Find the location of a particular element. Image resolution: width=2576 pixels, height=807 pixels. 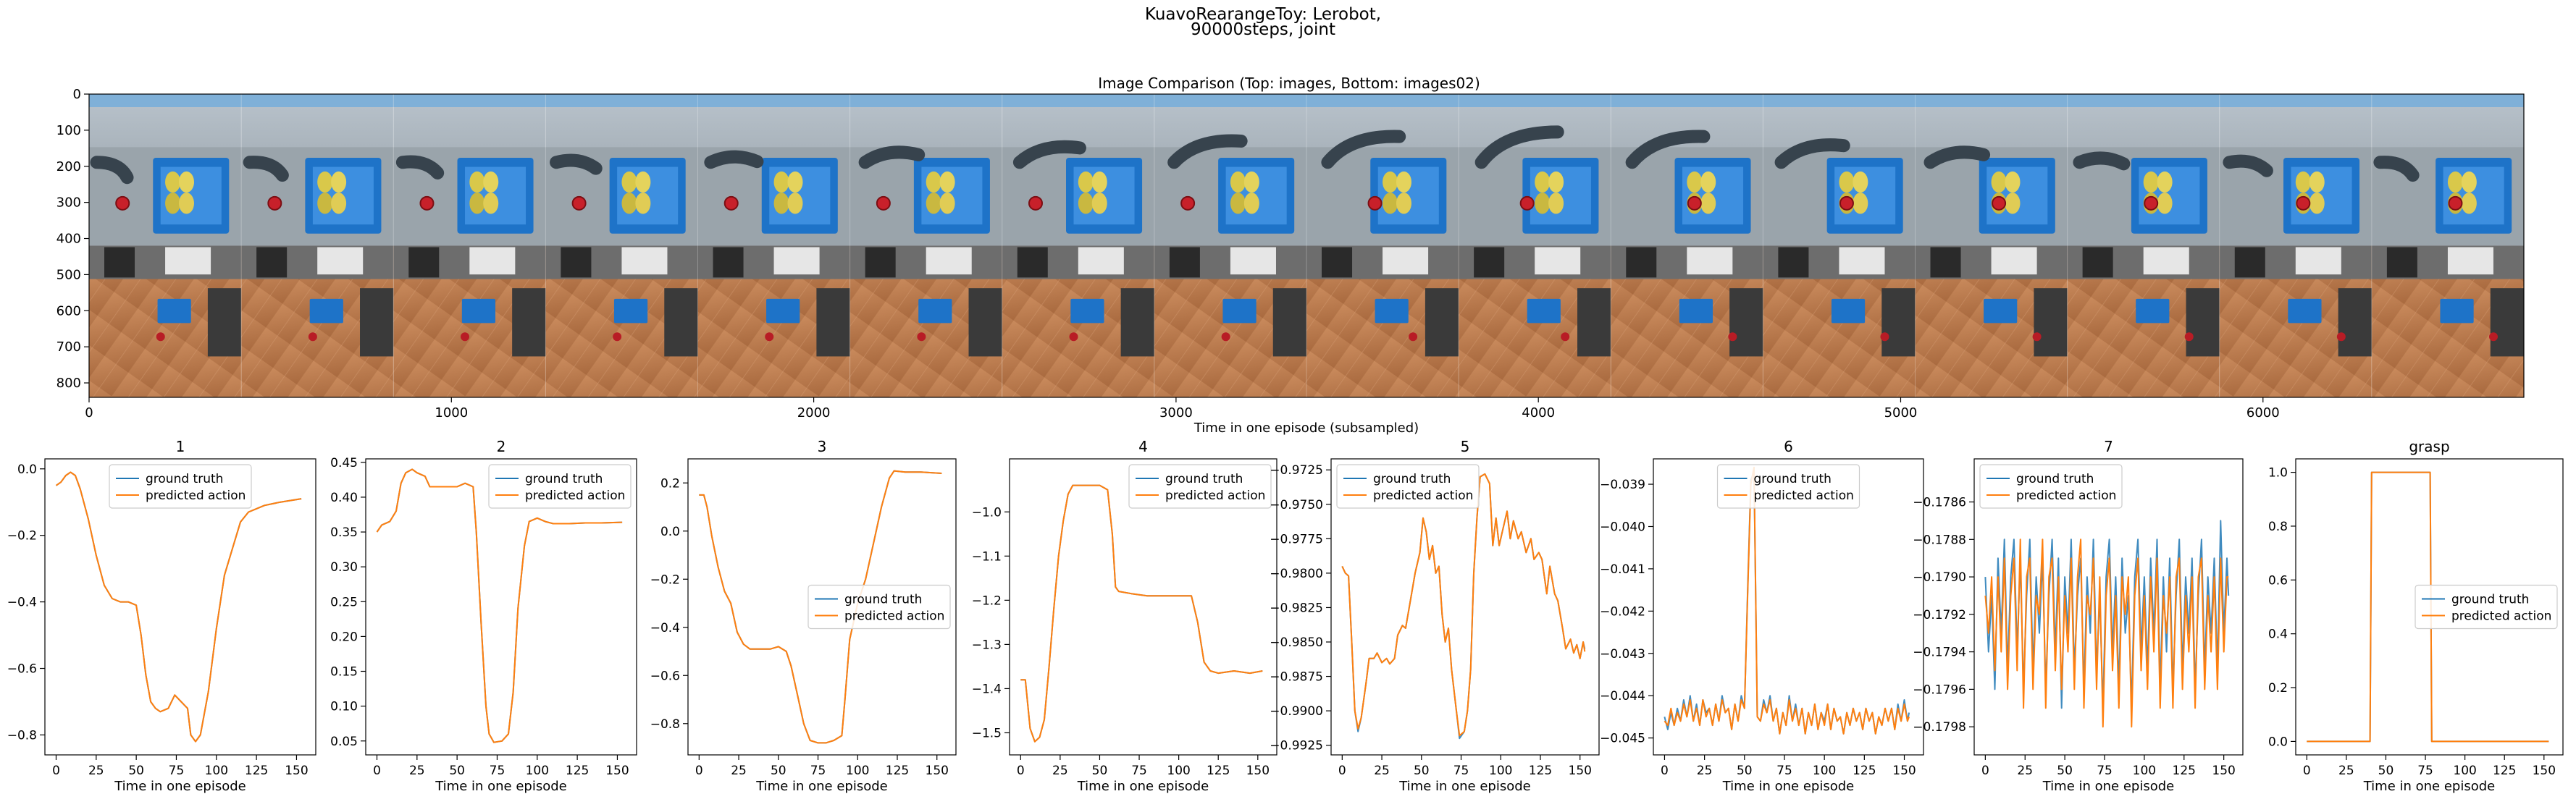

image-x-tick-label: 1000 is located at coordinates (451, 413).